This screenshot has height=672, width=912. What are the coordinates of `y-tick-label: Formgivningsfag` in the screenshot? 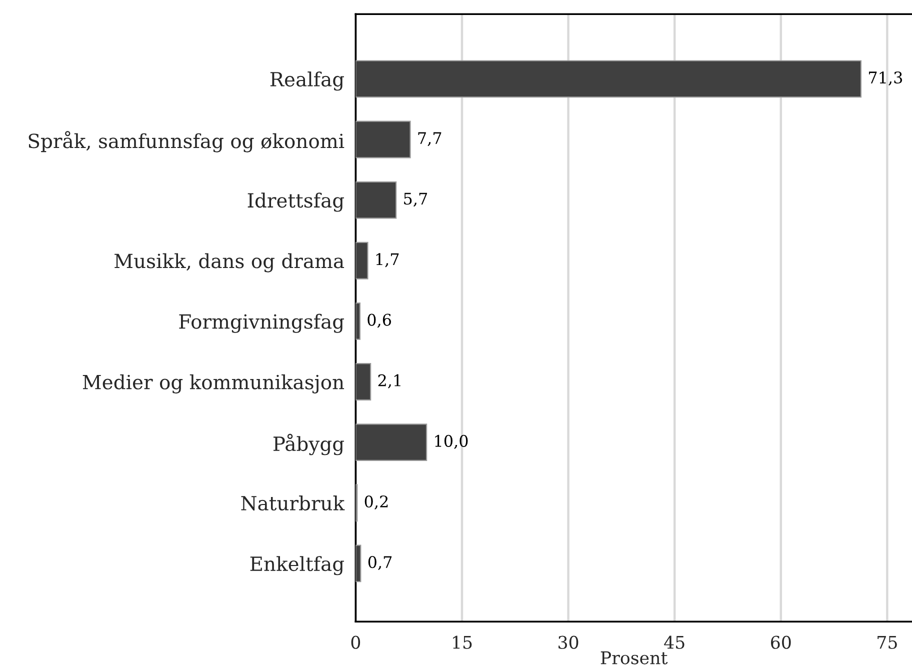 It's located at (261, 323).